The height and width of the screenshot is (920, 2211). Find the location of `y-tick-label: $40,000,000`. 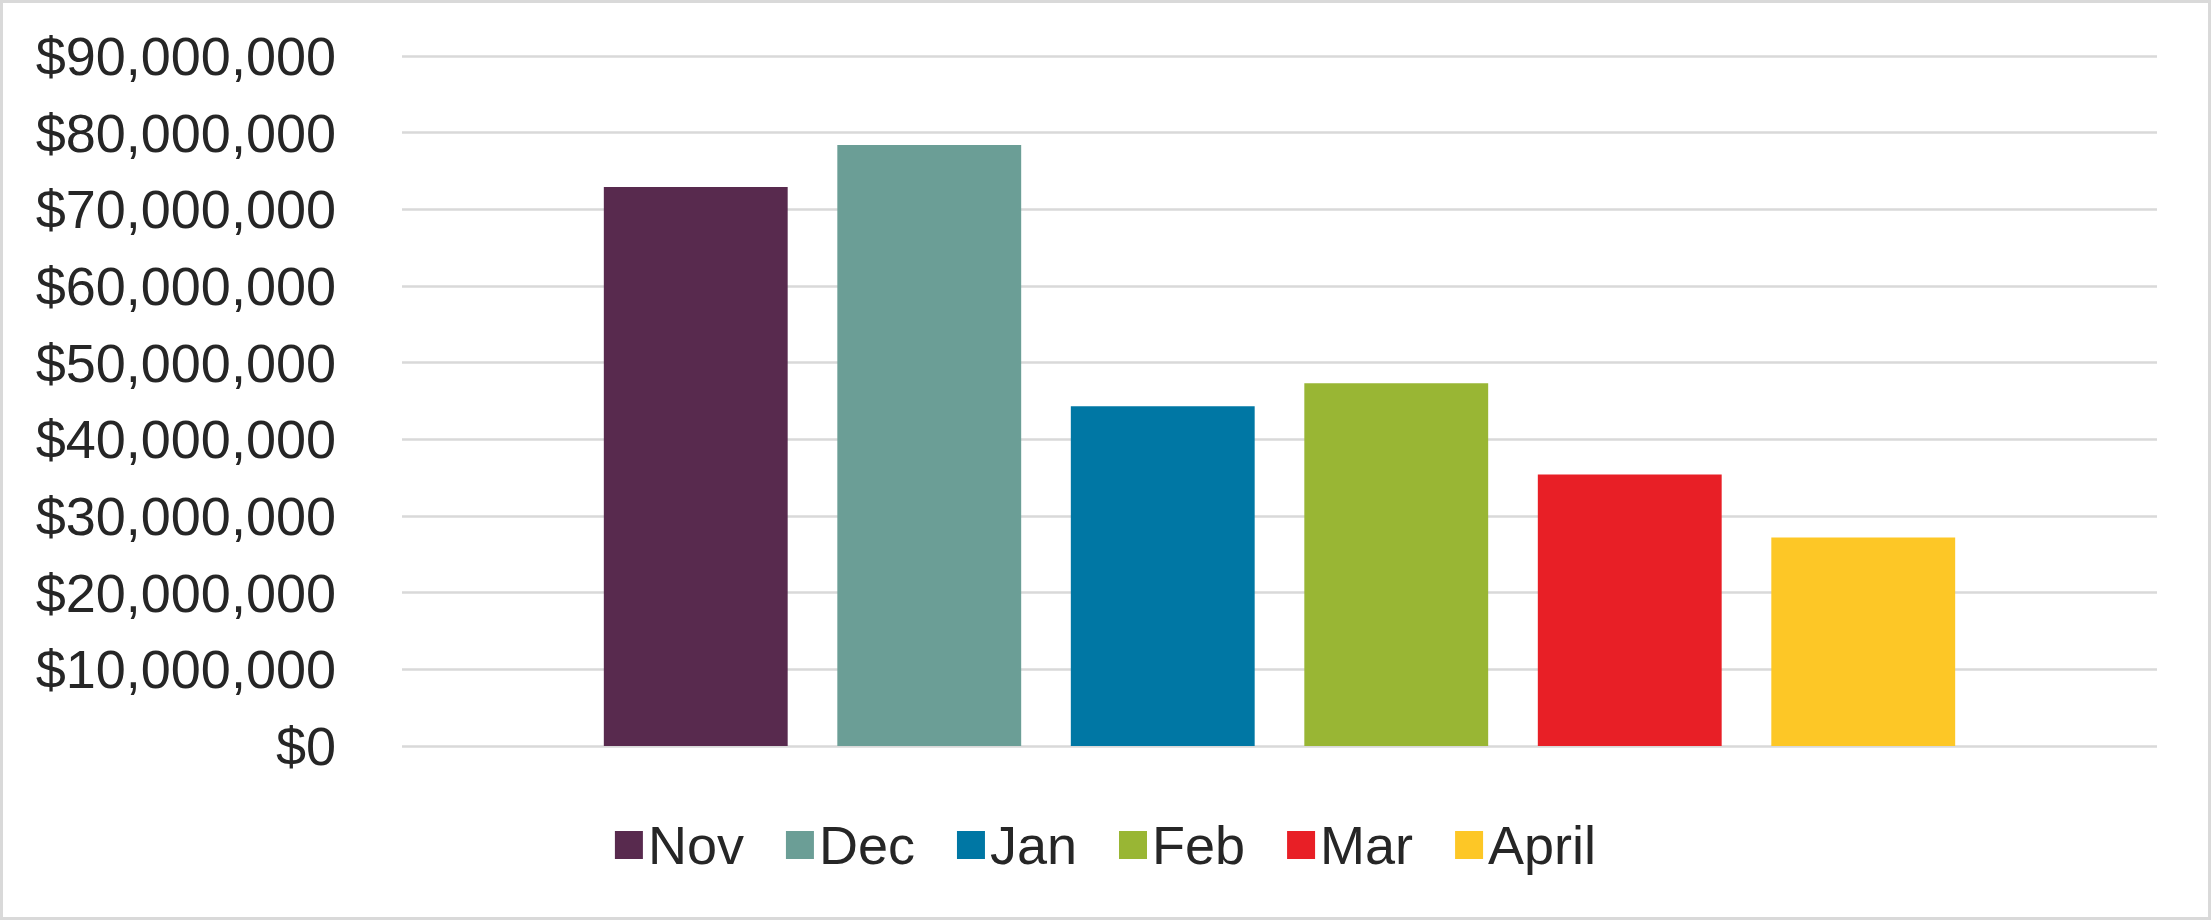

y-tick-label: $40,000,000 is located at coordinates (185, 439).